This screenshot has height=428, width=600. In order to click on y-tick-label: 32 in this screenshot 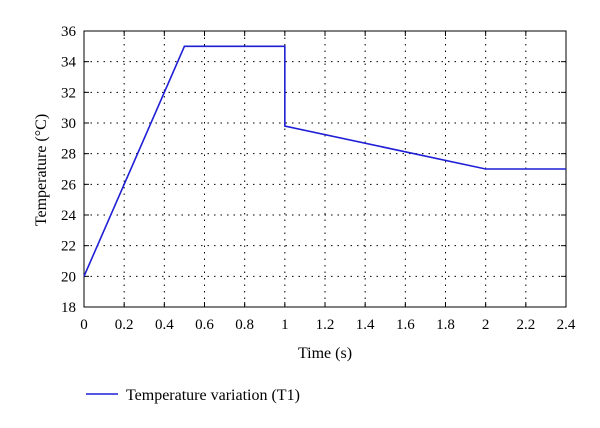, I will do `click(68, 93)`.